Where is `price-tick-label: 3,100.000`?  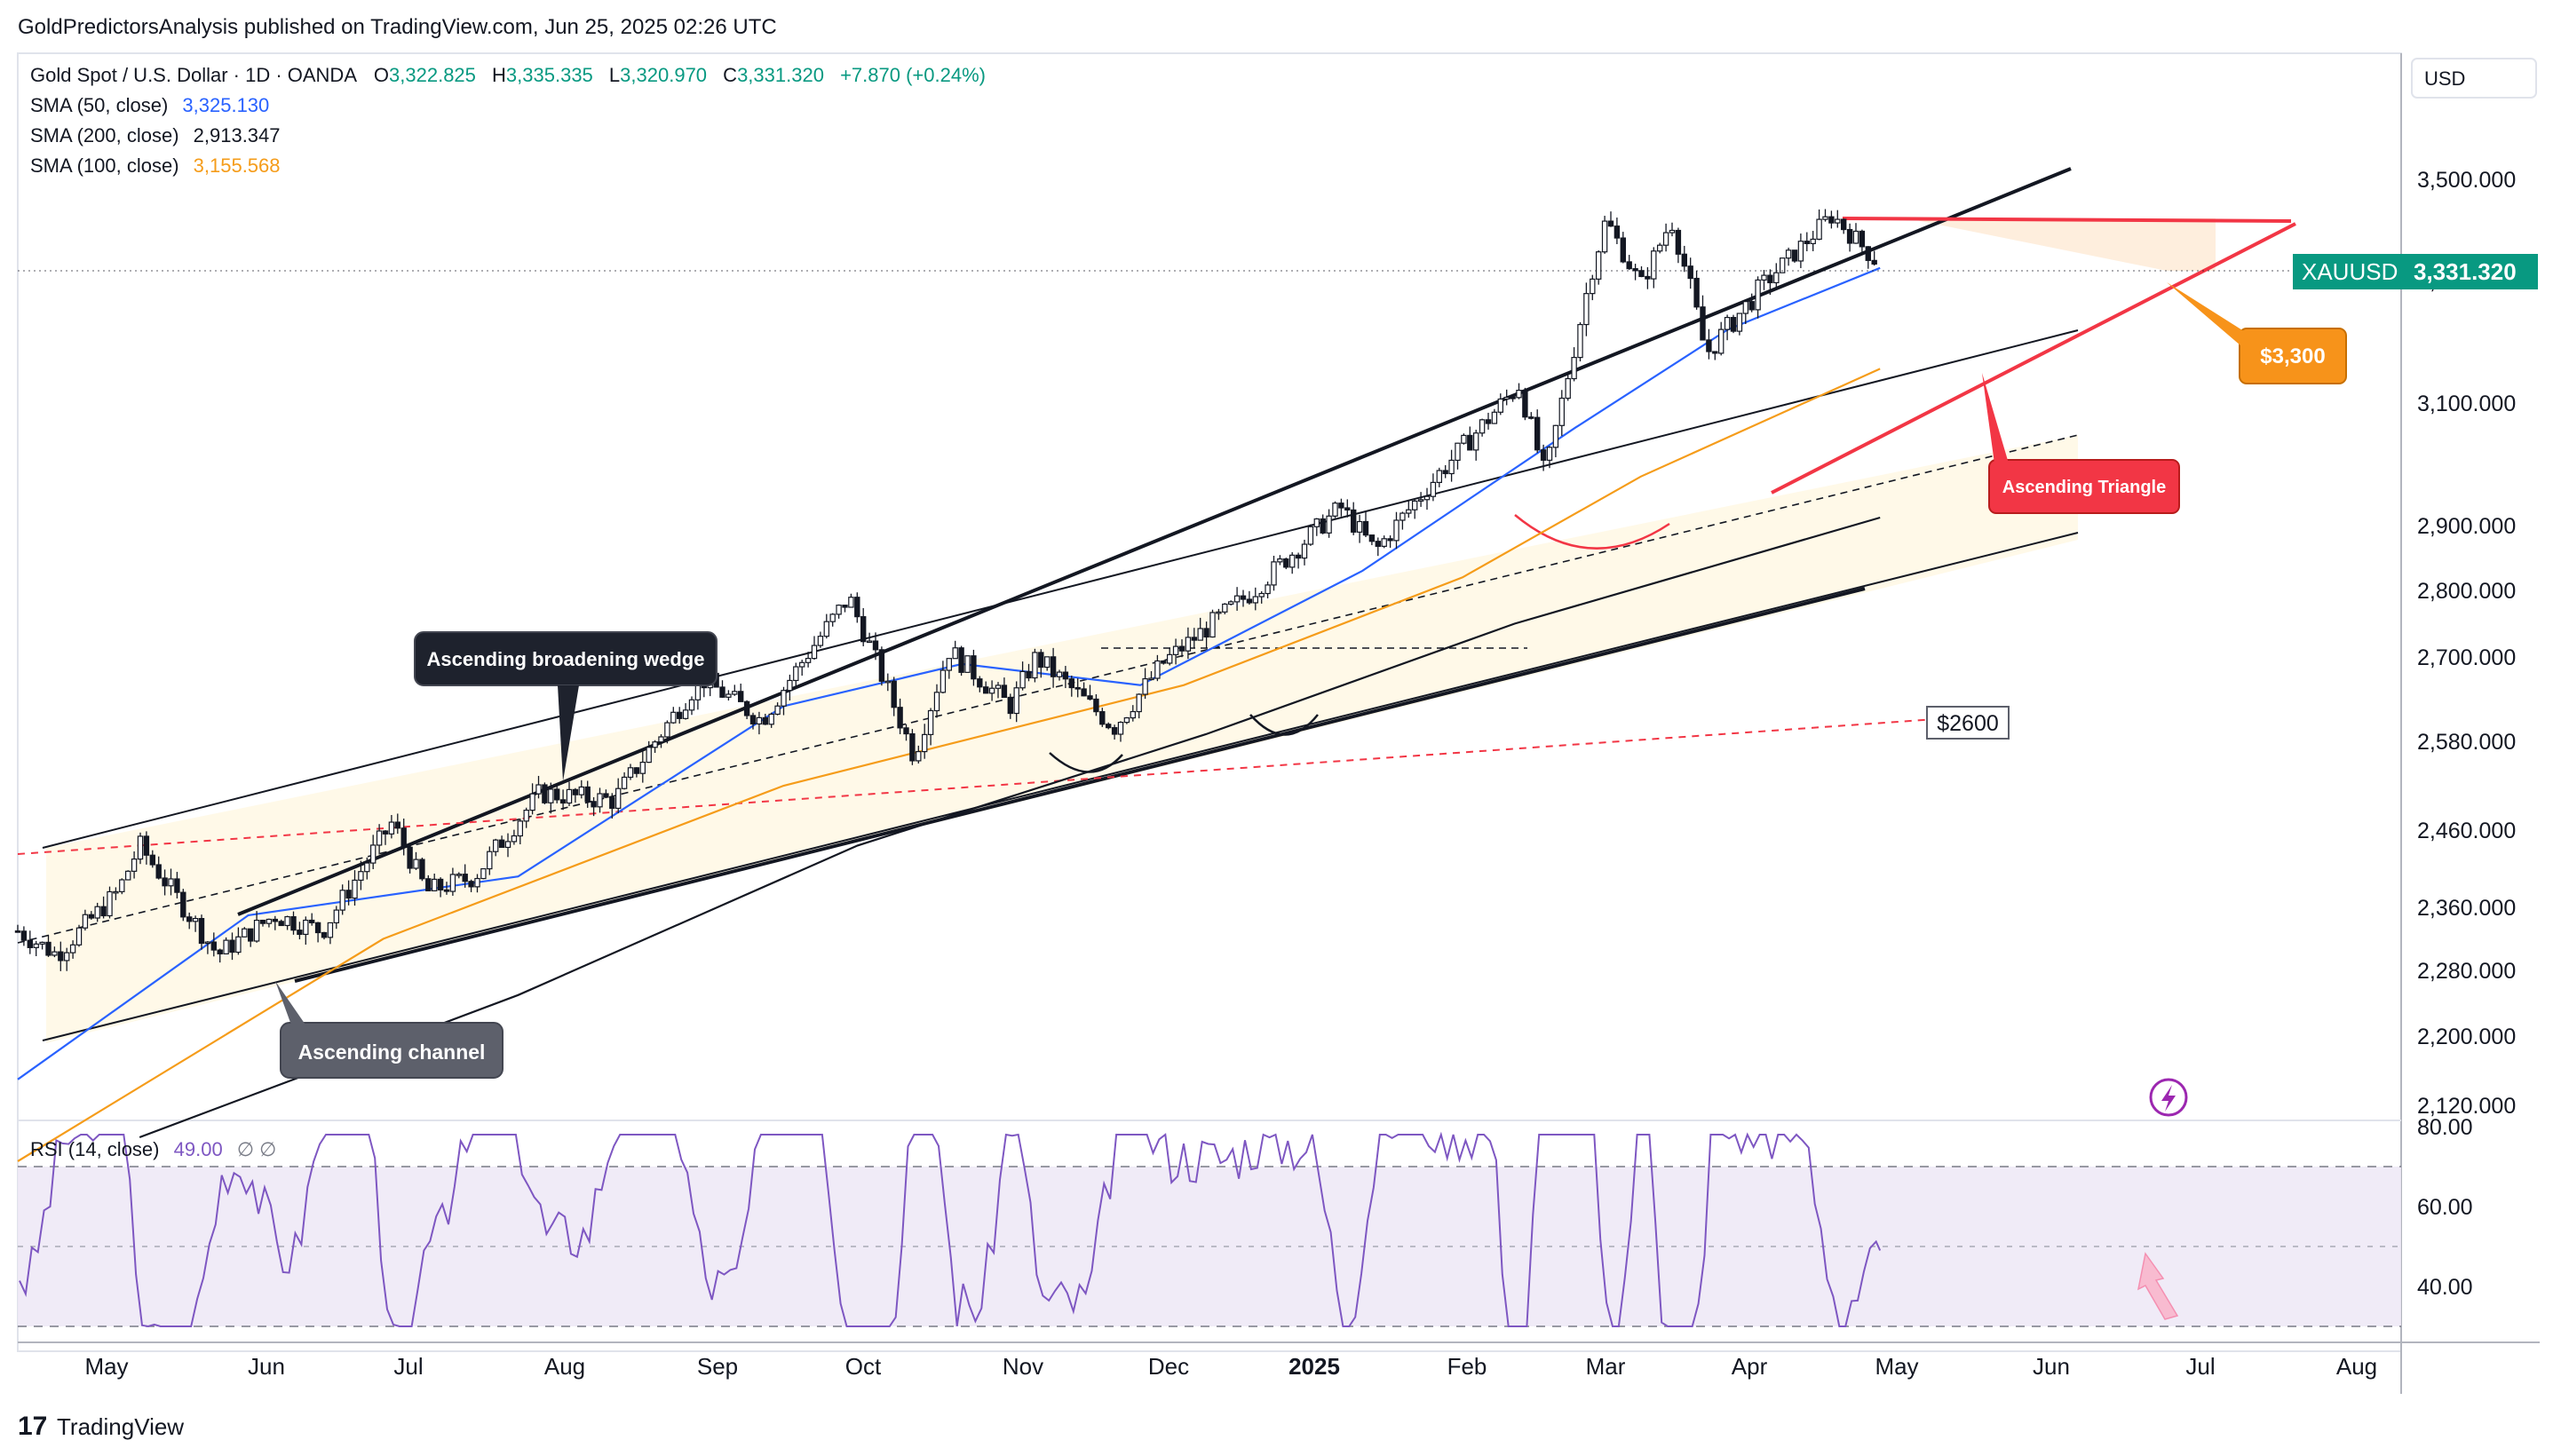
price-tick-label: 3,100.000 is located at coordinates (2466, 404).